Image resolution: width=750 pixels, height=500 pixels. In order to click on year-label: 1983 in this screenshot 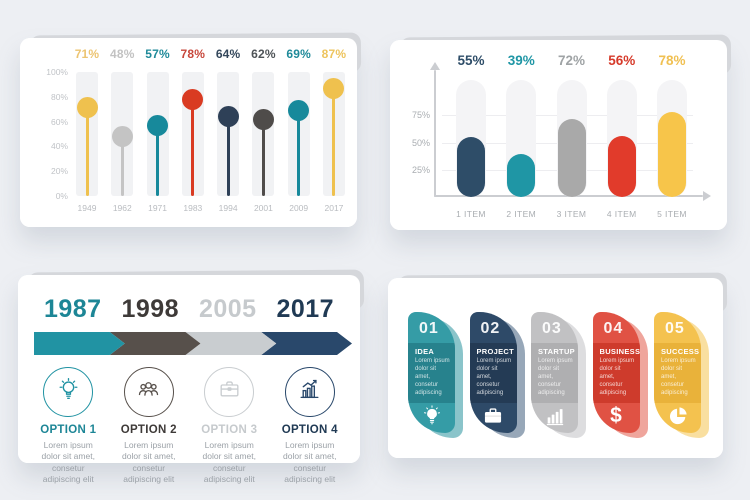, I will do `click(193, 208)`.